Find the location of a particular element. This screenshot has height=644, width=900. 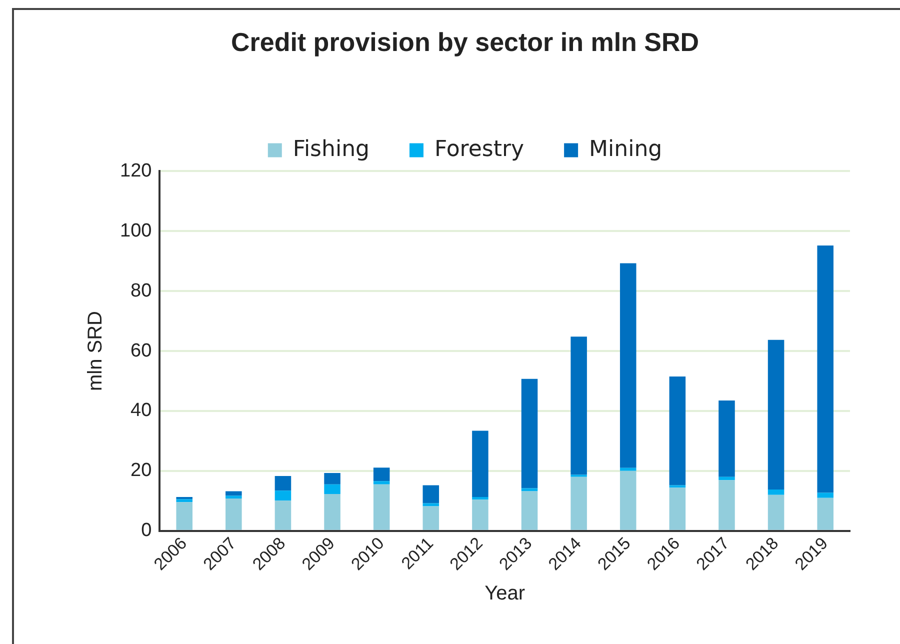

y-tick-label: 40 is located at coordinates (141, 411).